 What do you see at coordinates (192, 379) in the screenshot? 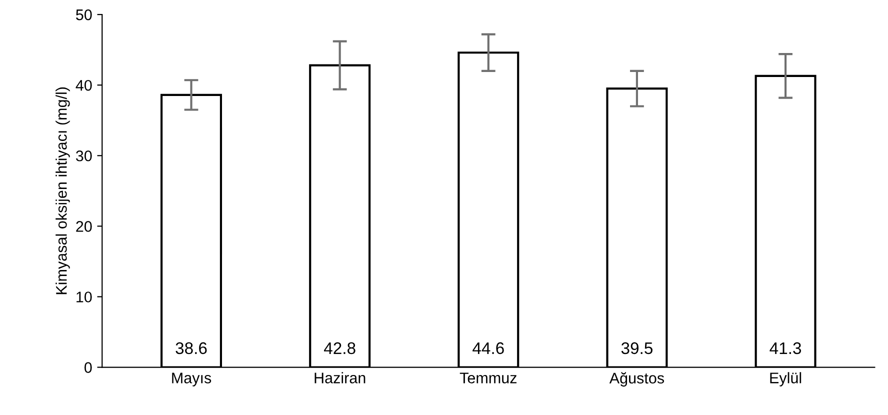
I see `x-tick-label: Mayıs` at bounding box center [192, 379].